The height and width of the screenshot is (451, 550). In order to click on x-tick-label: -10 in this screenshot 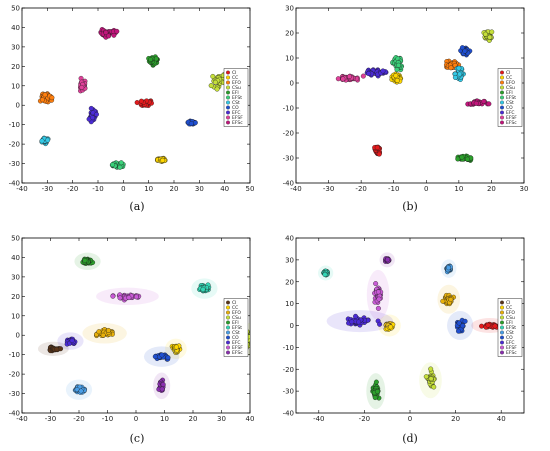, I will do `click(97, 189)`.